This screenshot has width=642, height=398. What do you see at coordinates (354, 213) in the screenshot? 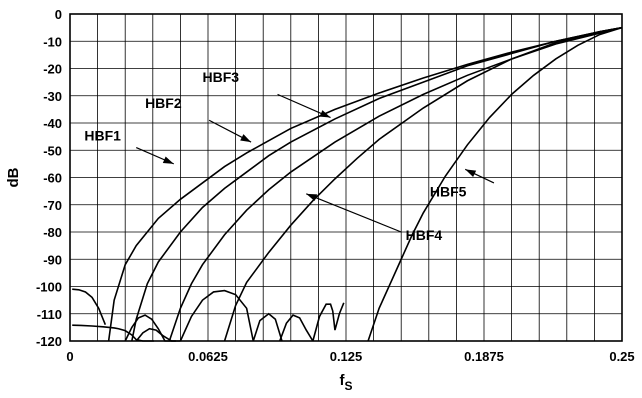
I see `annotation-arrow-hbf4` at bounding box center [354, 213].